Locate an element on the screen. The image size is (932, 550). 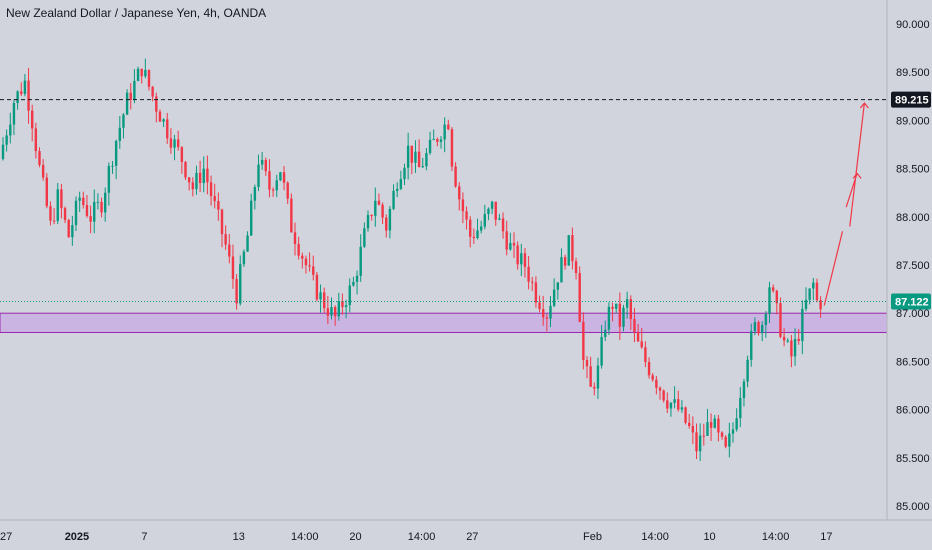
y-tick-label: 89.000 is located at coordinates (913, 121).